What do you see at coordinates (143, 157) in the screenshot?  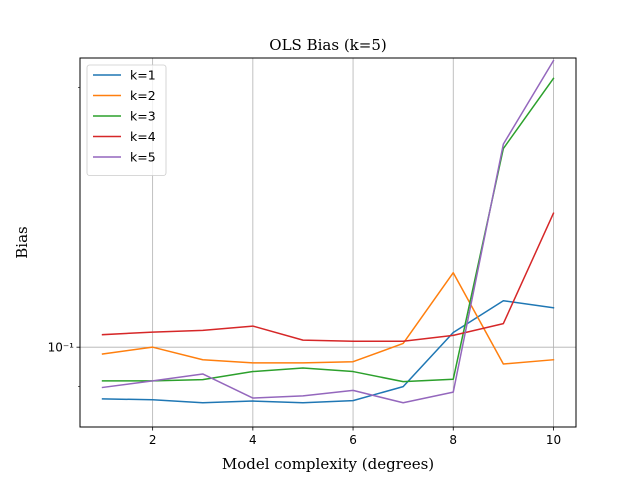 I see `legend-label: k=5` at bounding box center [143, 157].